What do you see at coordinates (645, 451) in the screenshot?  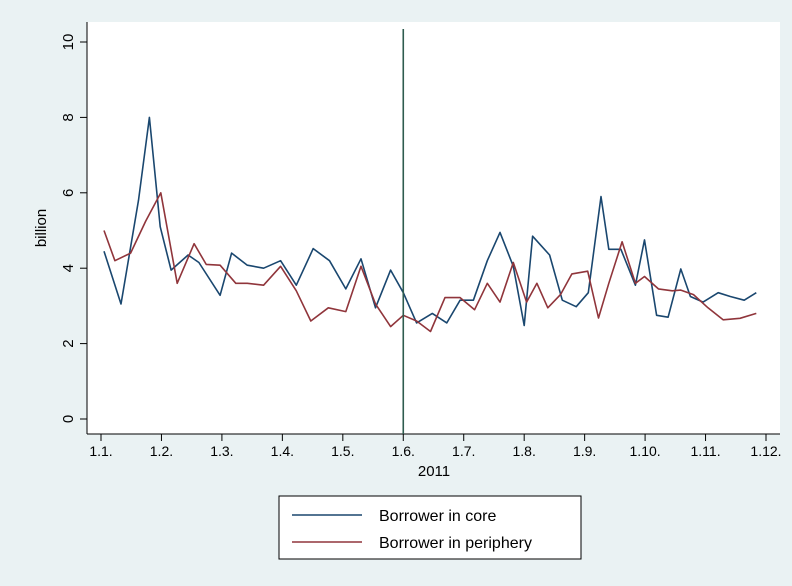 I see `x-tick-label: 1.10.` at bounding box center [645, 451].